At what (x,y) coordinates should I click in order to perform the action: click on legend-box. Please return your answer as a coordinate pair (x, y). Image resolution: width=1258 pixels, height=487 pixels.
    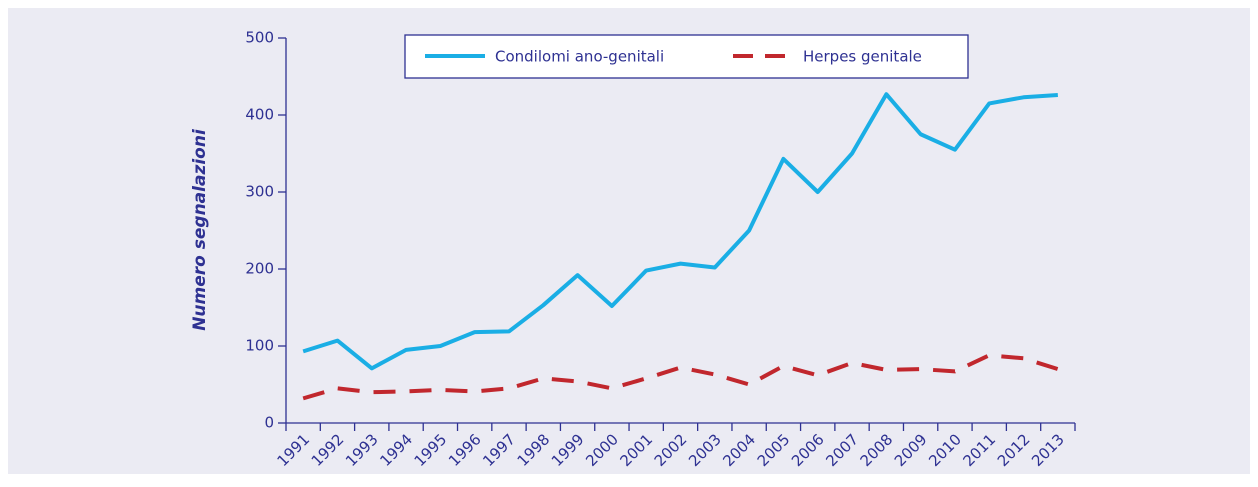
    Looking at the image, I should click on (686, 56).